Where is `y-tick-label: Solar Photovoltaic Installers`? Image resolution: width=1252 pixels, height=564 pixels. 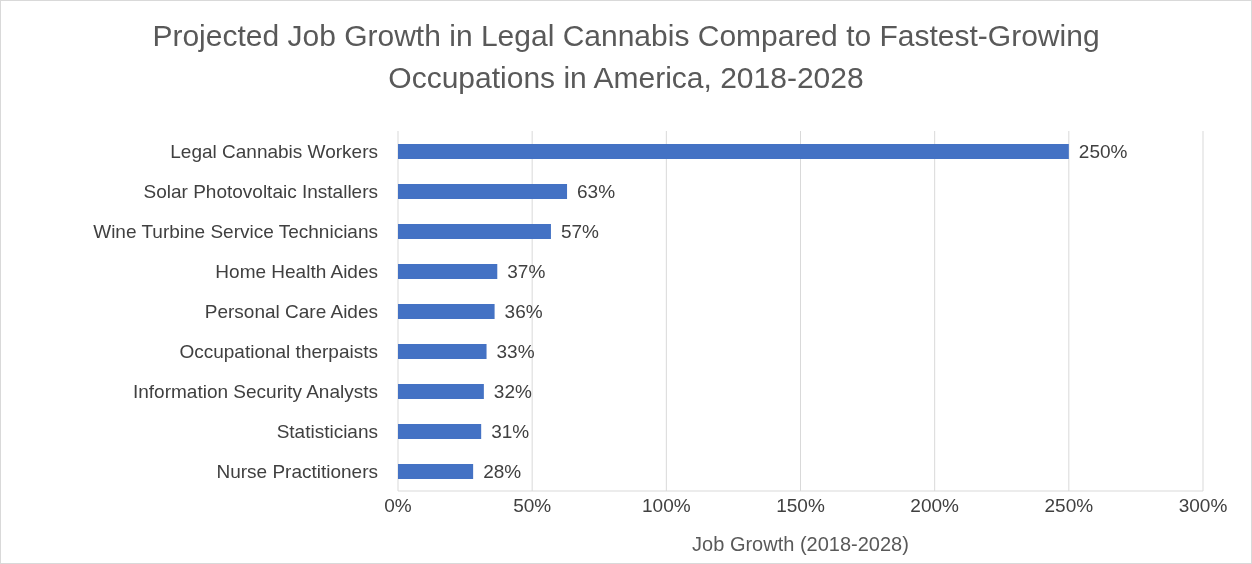 y-tick-label: Solar Photovoltaic Installers is located at coordinates (260, 191).